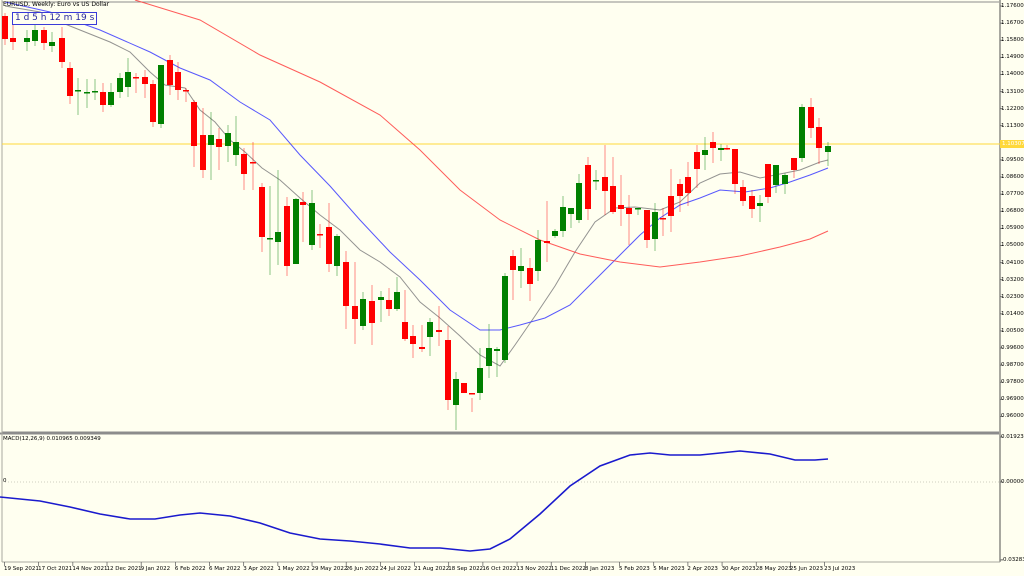 The image size is (1024, 576). What do you see at coordinates (21, 569) in the screenshot?
I see `date-tick-label: 19 Sep 2021` at bounding box center [21, 569].